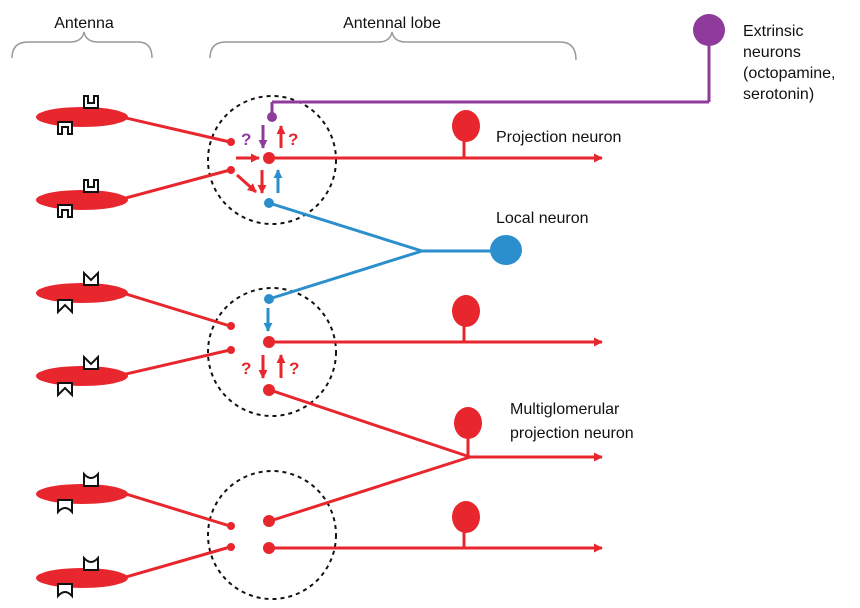 The width and height of the screenshot is (860, 608). What do you see at coordinates (772, 52) in the screenshot?
I see `extrinsic-label-line2: neurons` at bounding box center [772, 52].